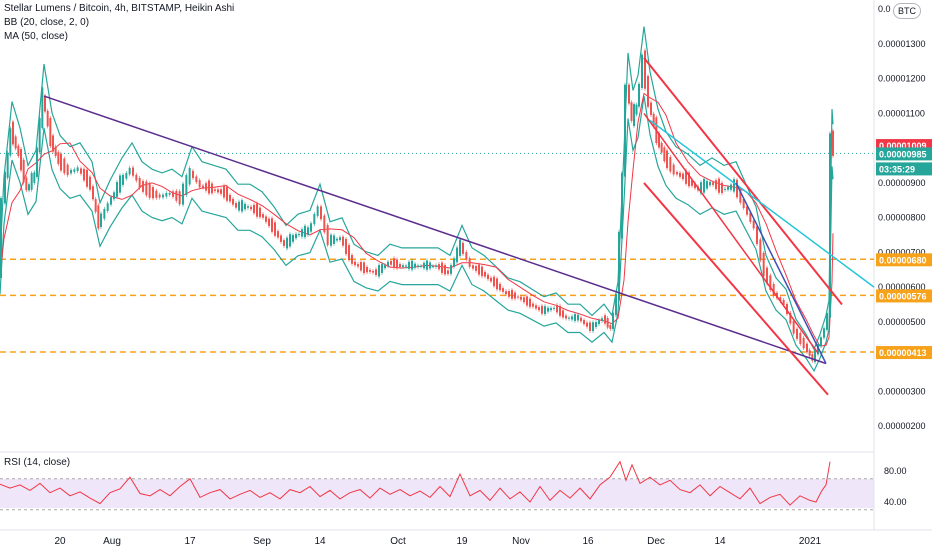 This screenshot has height=553, width=932. Describe the element at coordinates (903, 275) in the screenshot. I see `price-axis` at that location.